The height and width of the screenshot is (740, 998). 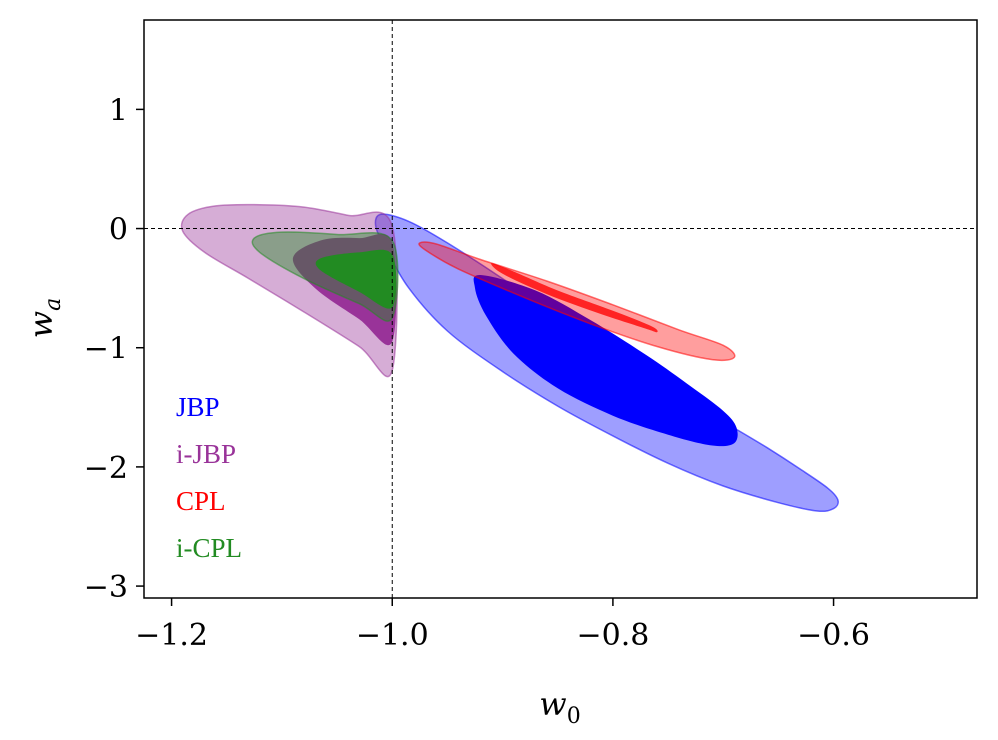 What do you see at coordinates (171, 635) in the screenshot?
I see `x-tick-label: −1.2` at bounding box center [171, 635].